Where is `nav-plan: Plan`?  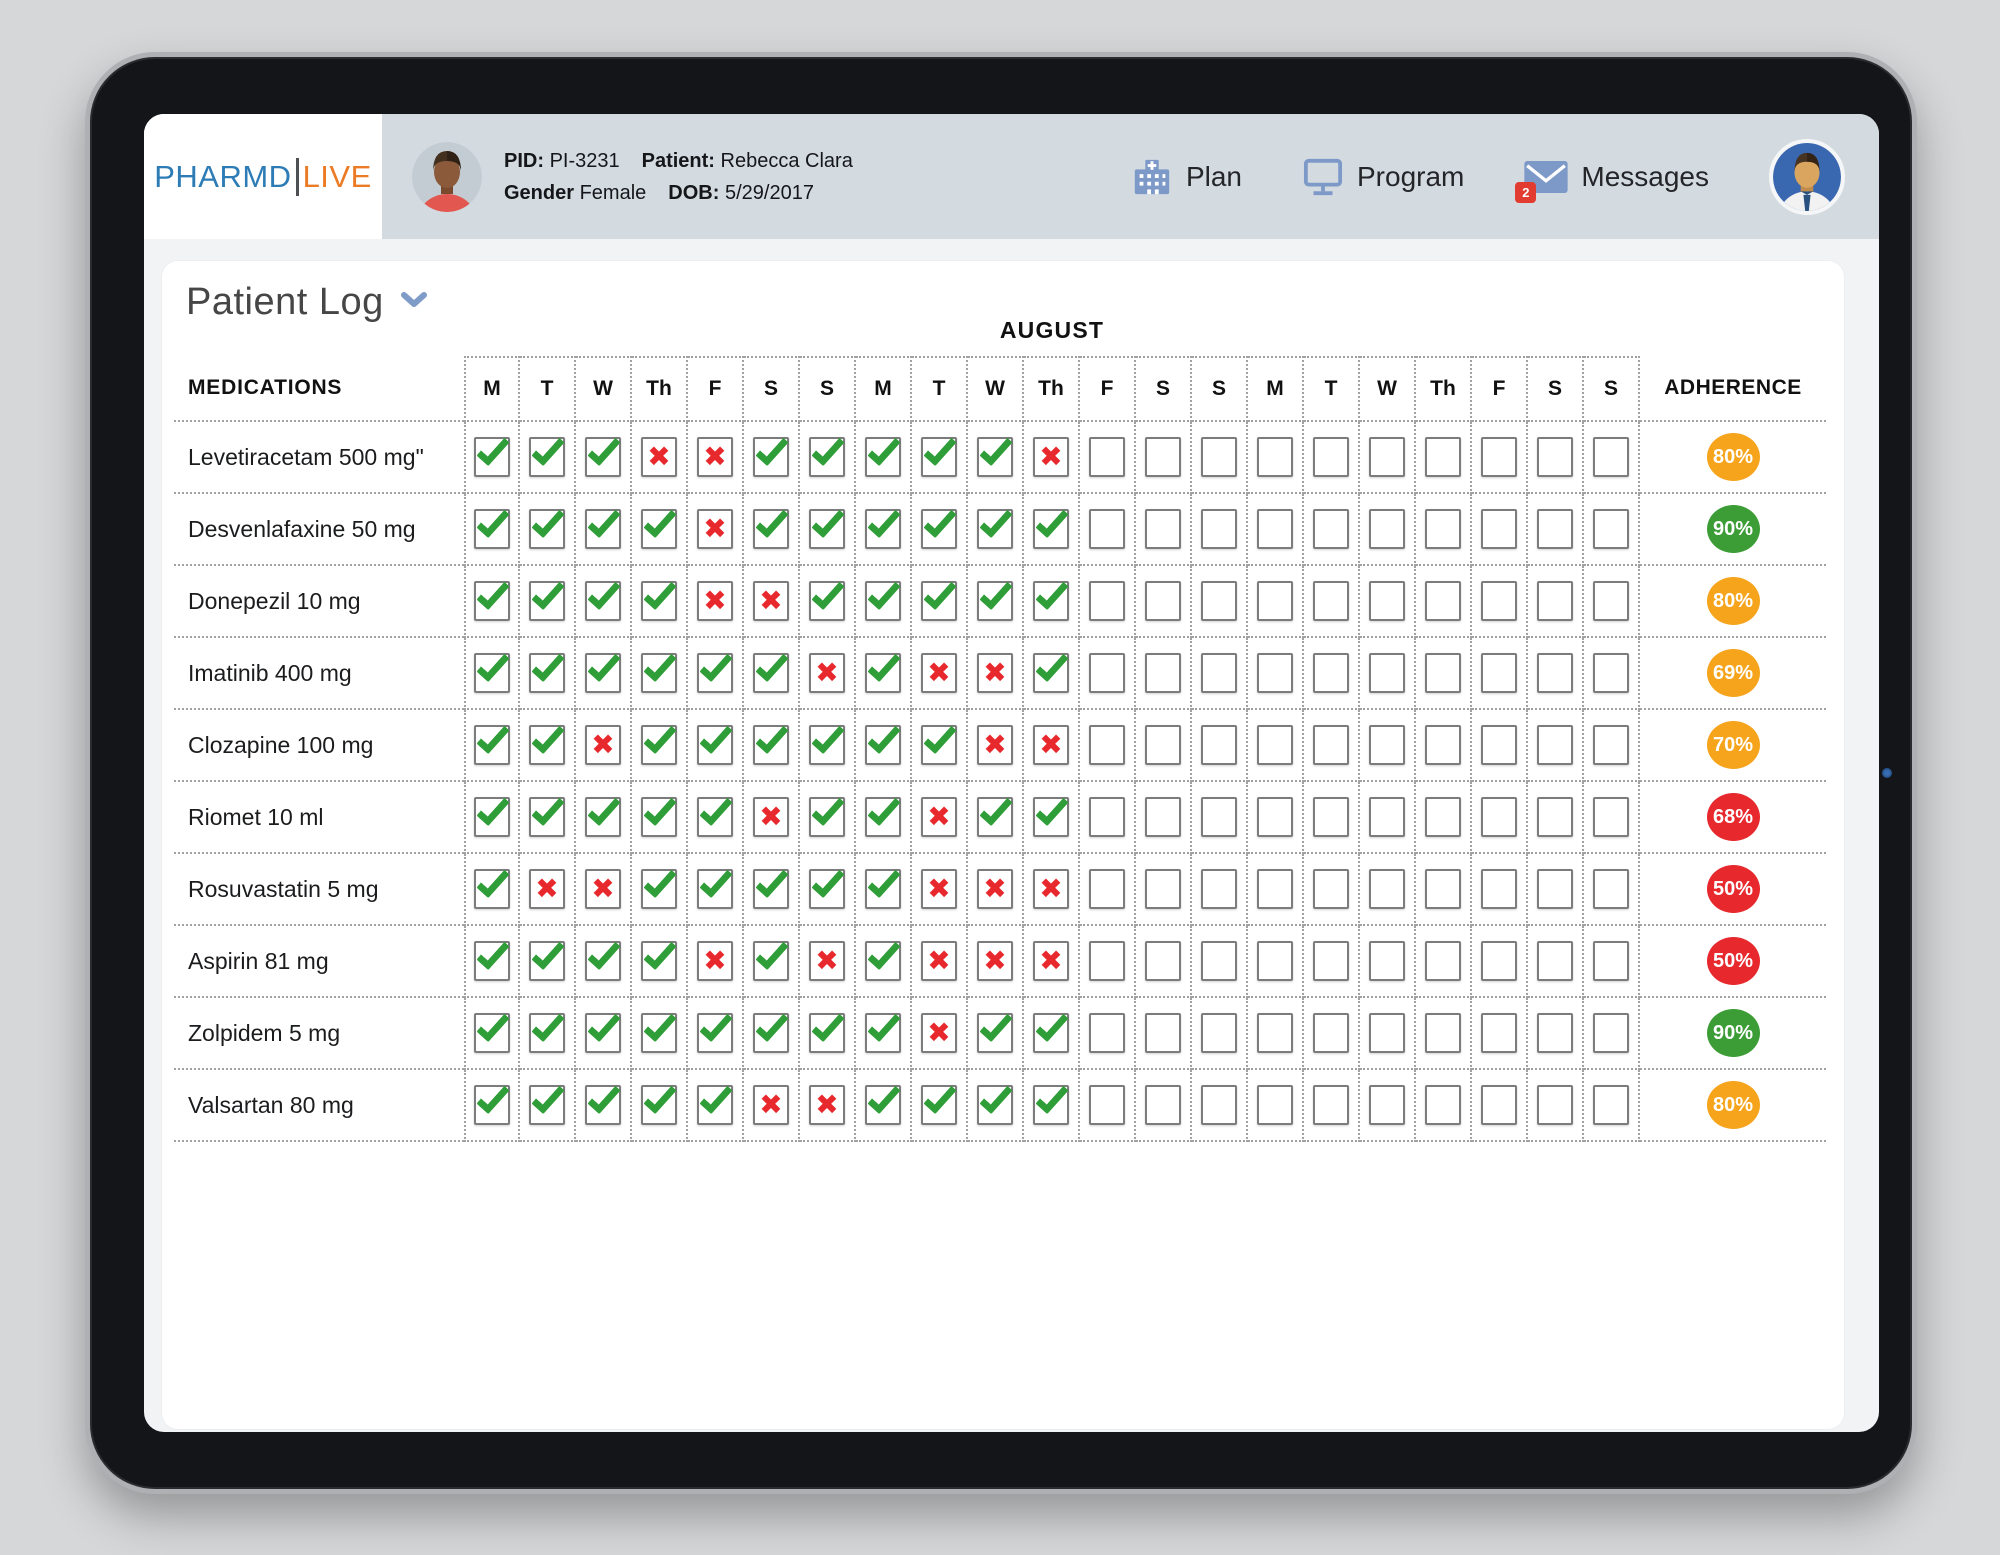
nav-plan: Plan is located at coordinates (1186, 177).